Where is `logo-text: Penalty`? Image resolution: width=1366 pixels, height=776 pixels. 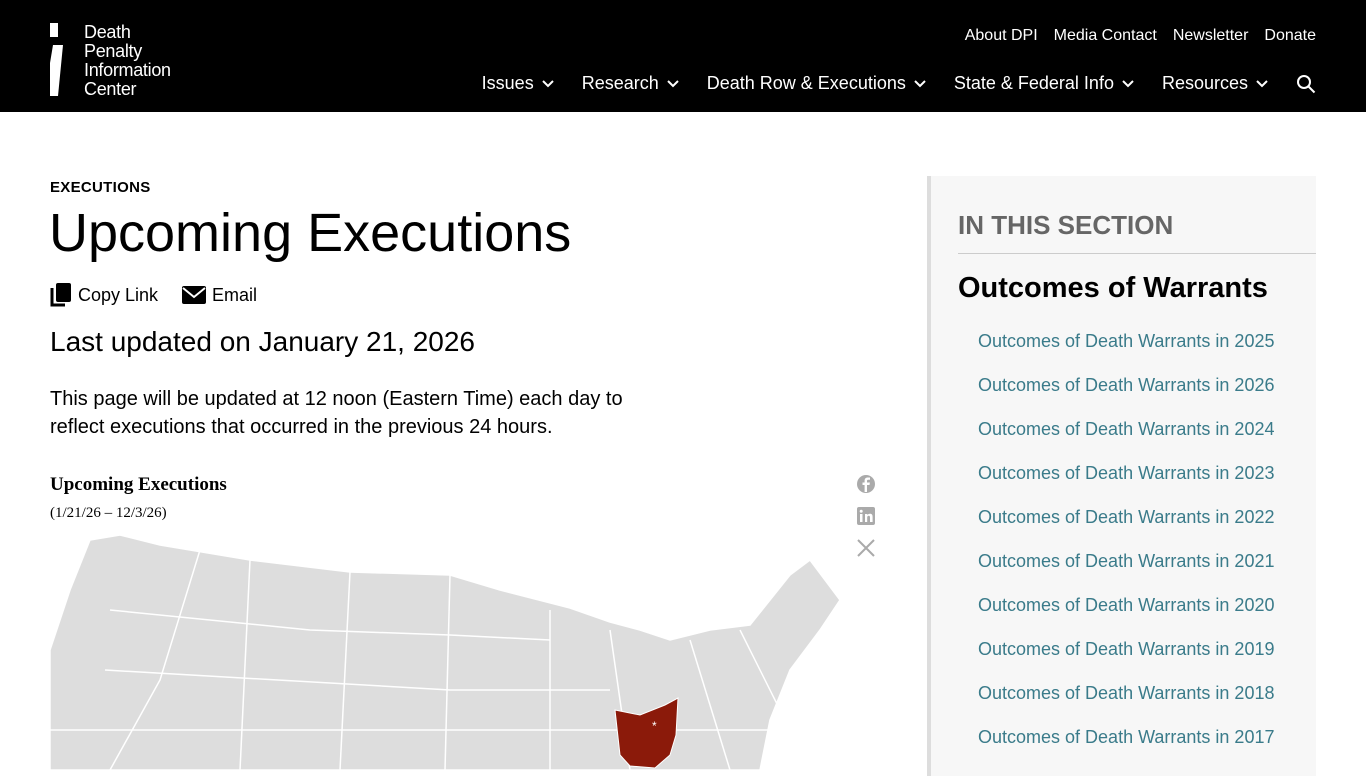 logo-text: Penalty is located at coordinates (113, 51).